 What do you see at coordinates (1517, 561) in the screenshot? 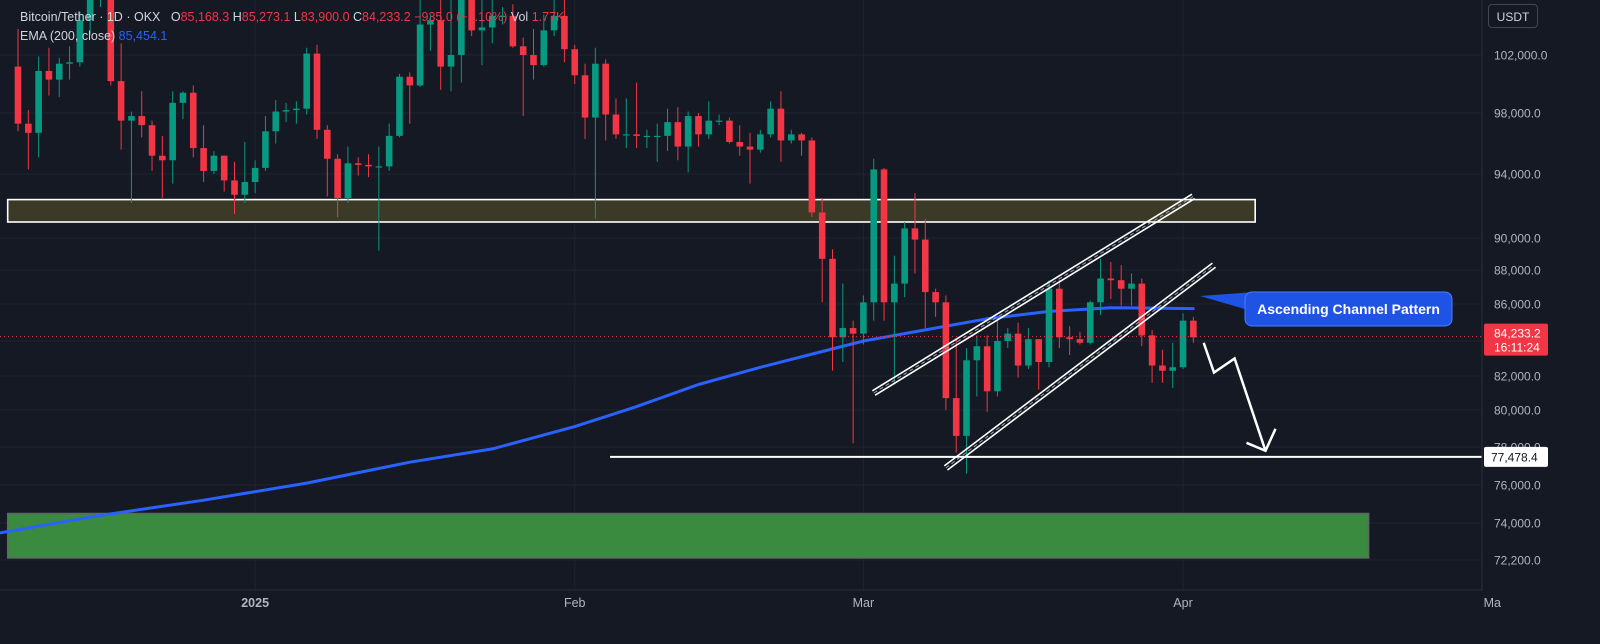
I see `price-tick-label: 72,200.0` at bounding box center [1517, 561].